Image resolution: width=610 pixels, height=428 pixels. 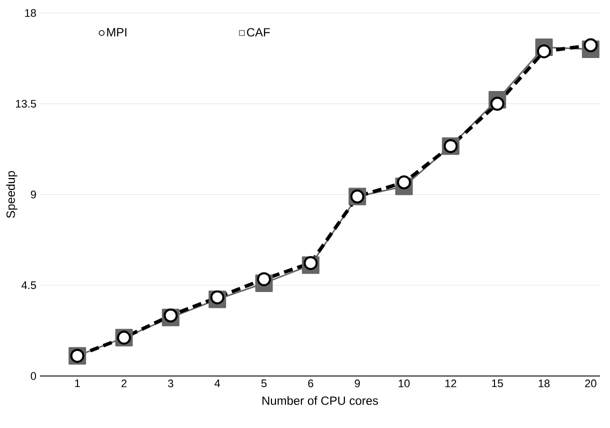 I want to click on x-tick-label: 18, so click(x=544, y=384).